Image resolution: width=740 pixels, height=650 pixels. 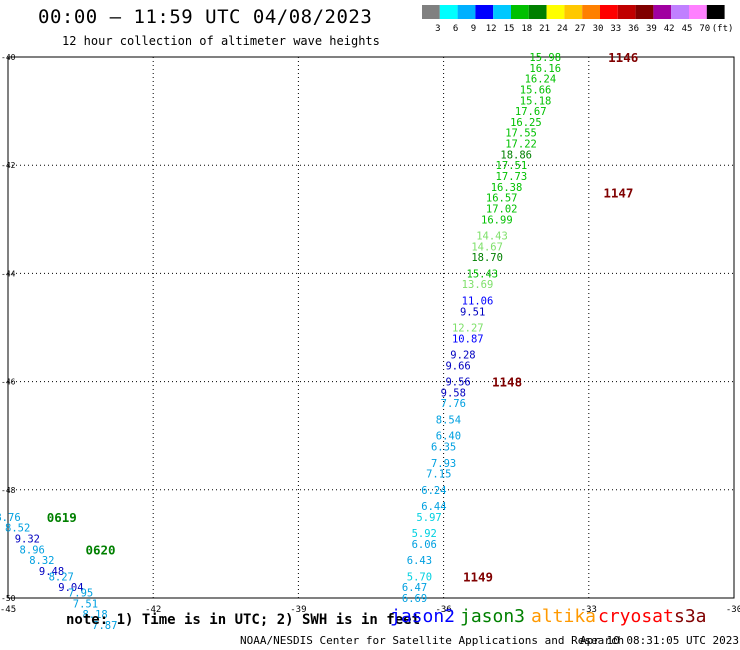 What do you see at coordinates (80, 594) in the screenshot?
I see `wave-height-label: 7.95` at bounding box center [80, 594].